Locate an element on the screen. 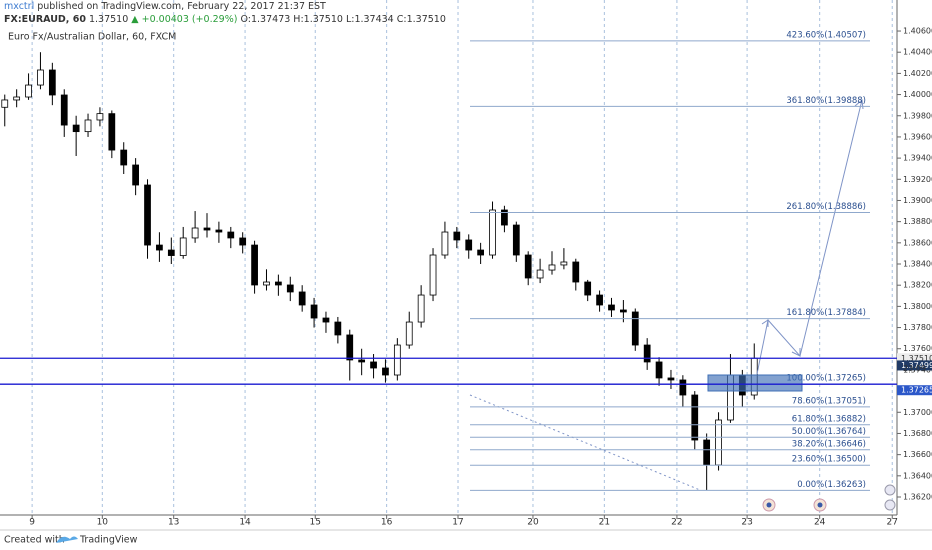  y-tick-label: 1.39600 is located at coordinates (917, 136).